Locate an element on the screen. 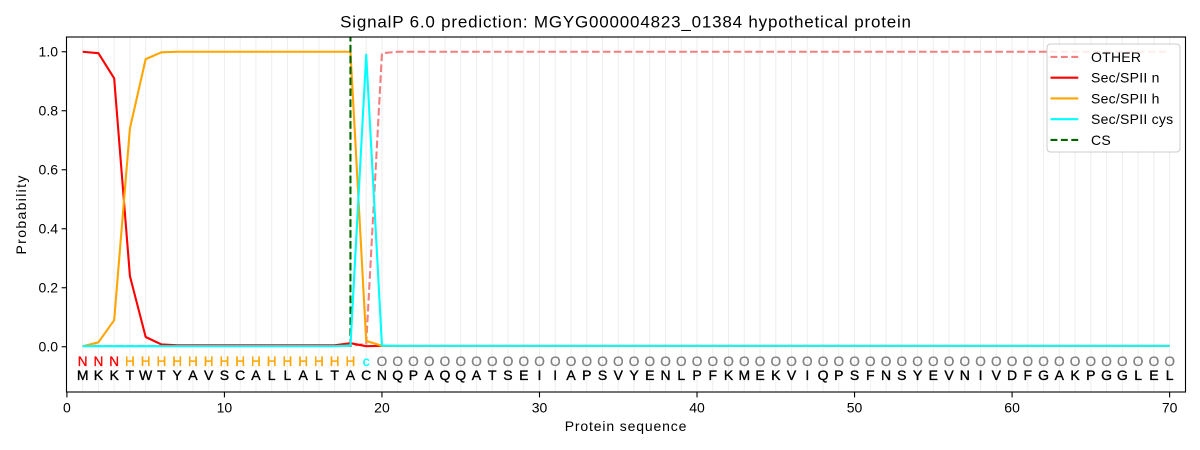  svg-text: 0.8 is located at coordinates (49, 111).